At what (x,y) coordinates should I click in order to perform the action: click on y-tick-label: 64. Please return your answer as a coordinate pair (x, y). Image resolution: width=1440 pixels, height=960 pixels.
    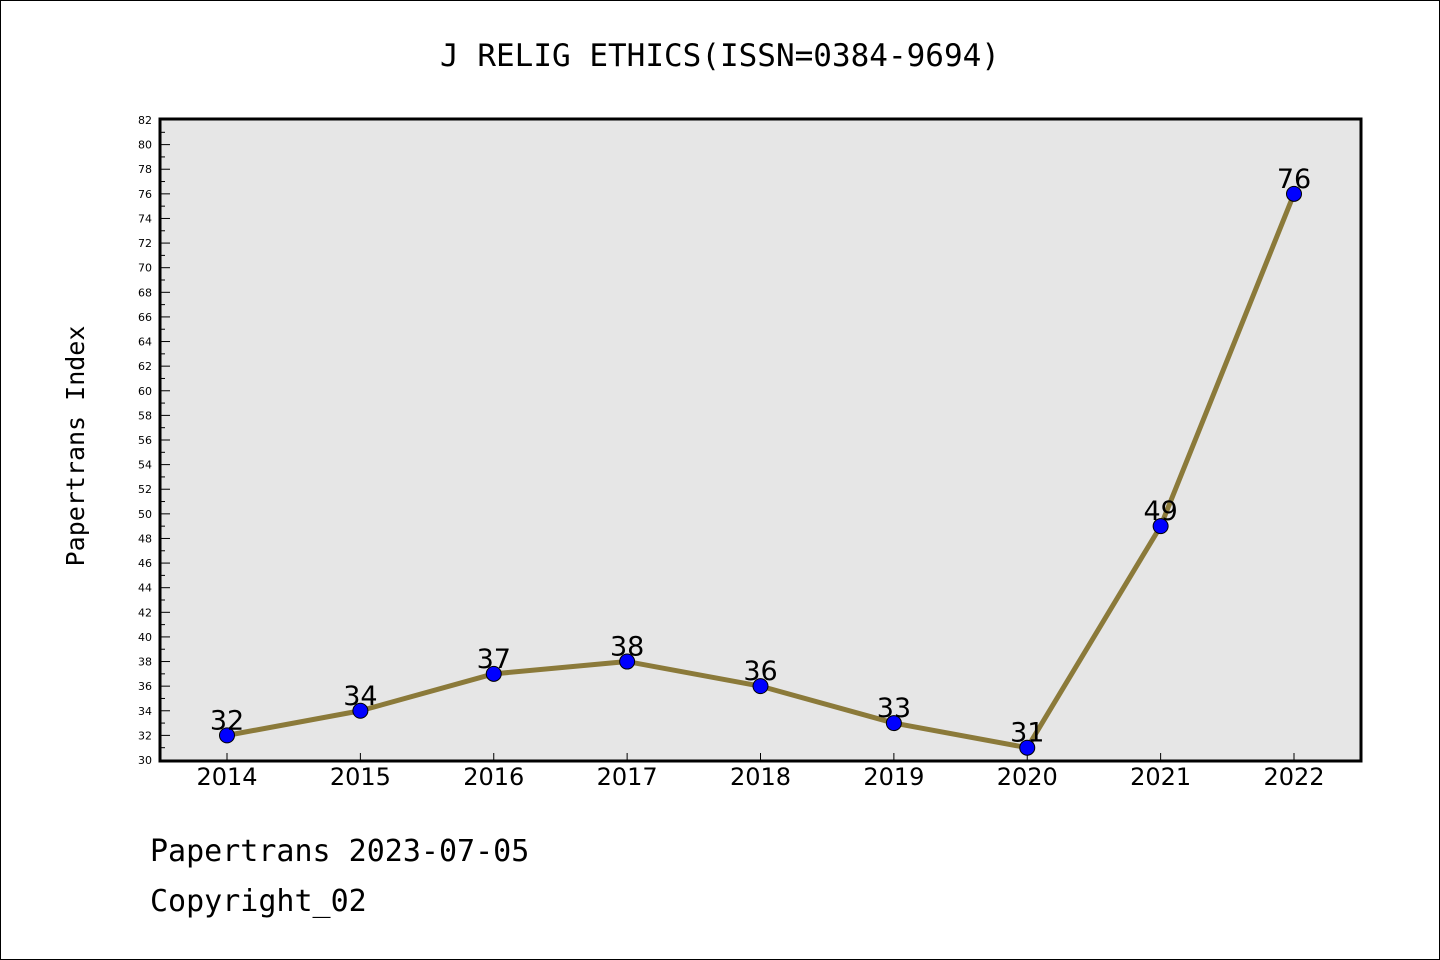
    Looking at the image, I should click on (145, 342).